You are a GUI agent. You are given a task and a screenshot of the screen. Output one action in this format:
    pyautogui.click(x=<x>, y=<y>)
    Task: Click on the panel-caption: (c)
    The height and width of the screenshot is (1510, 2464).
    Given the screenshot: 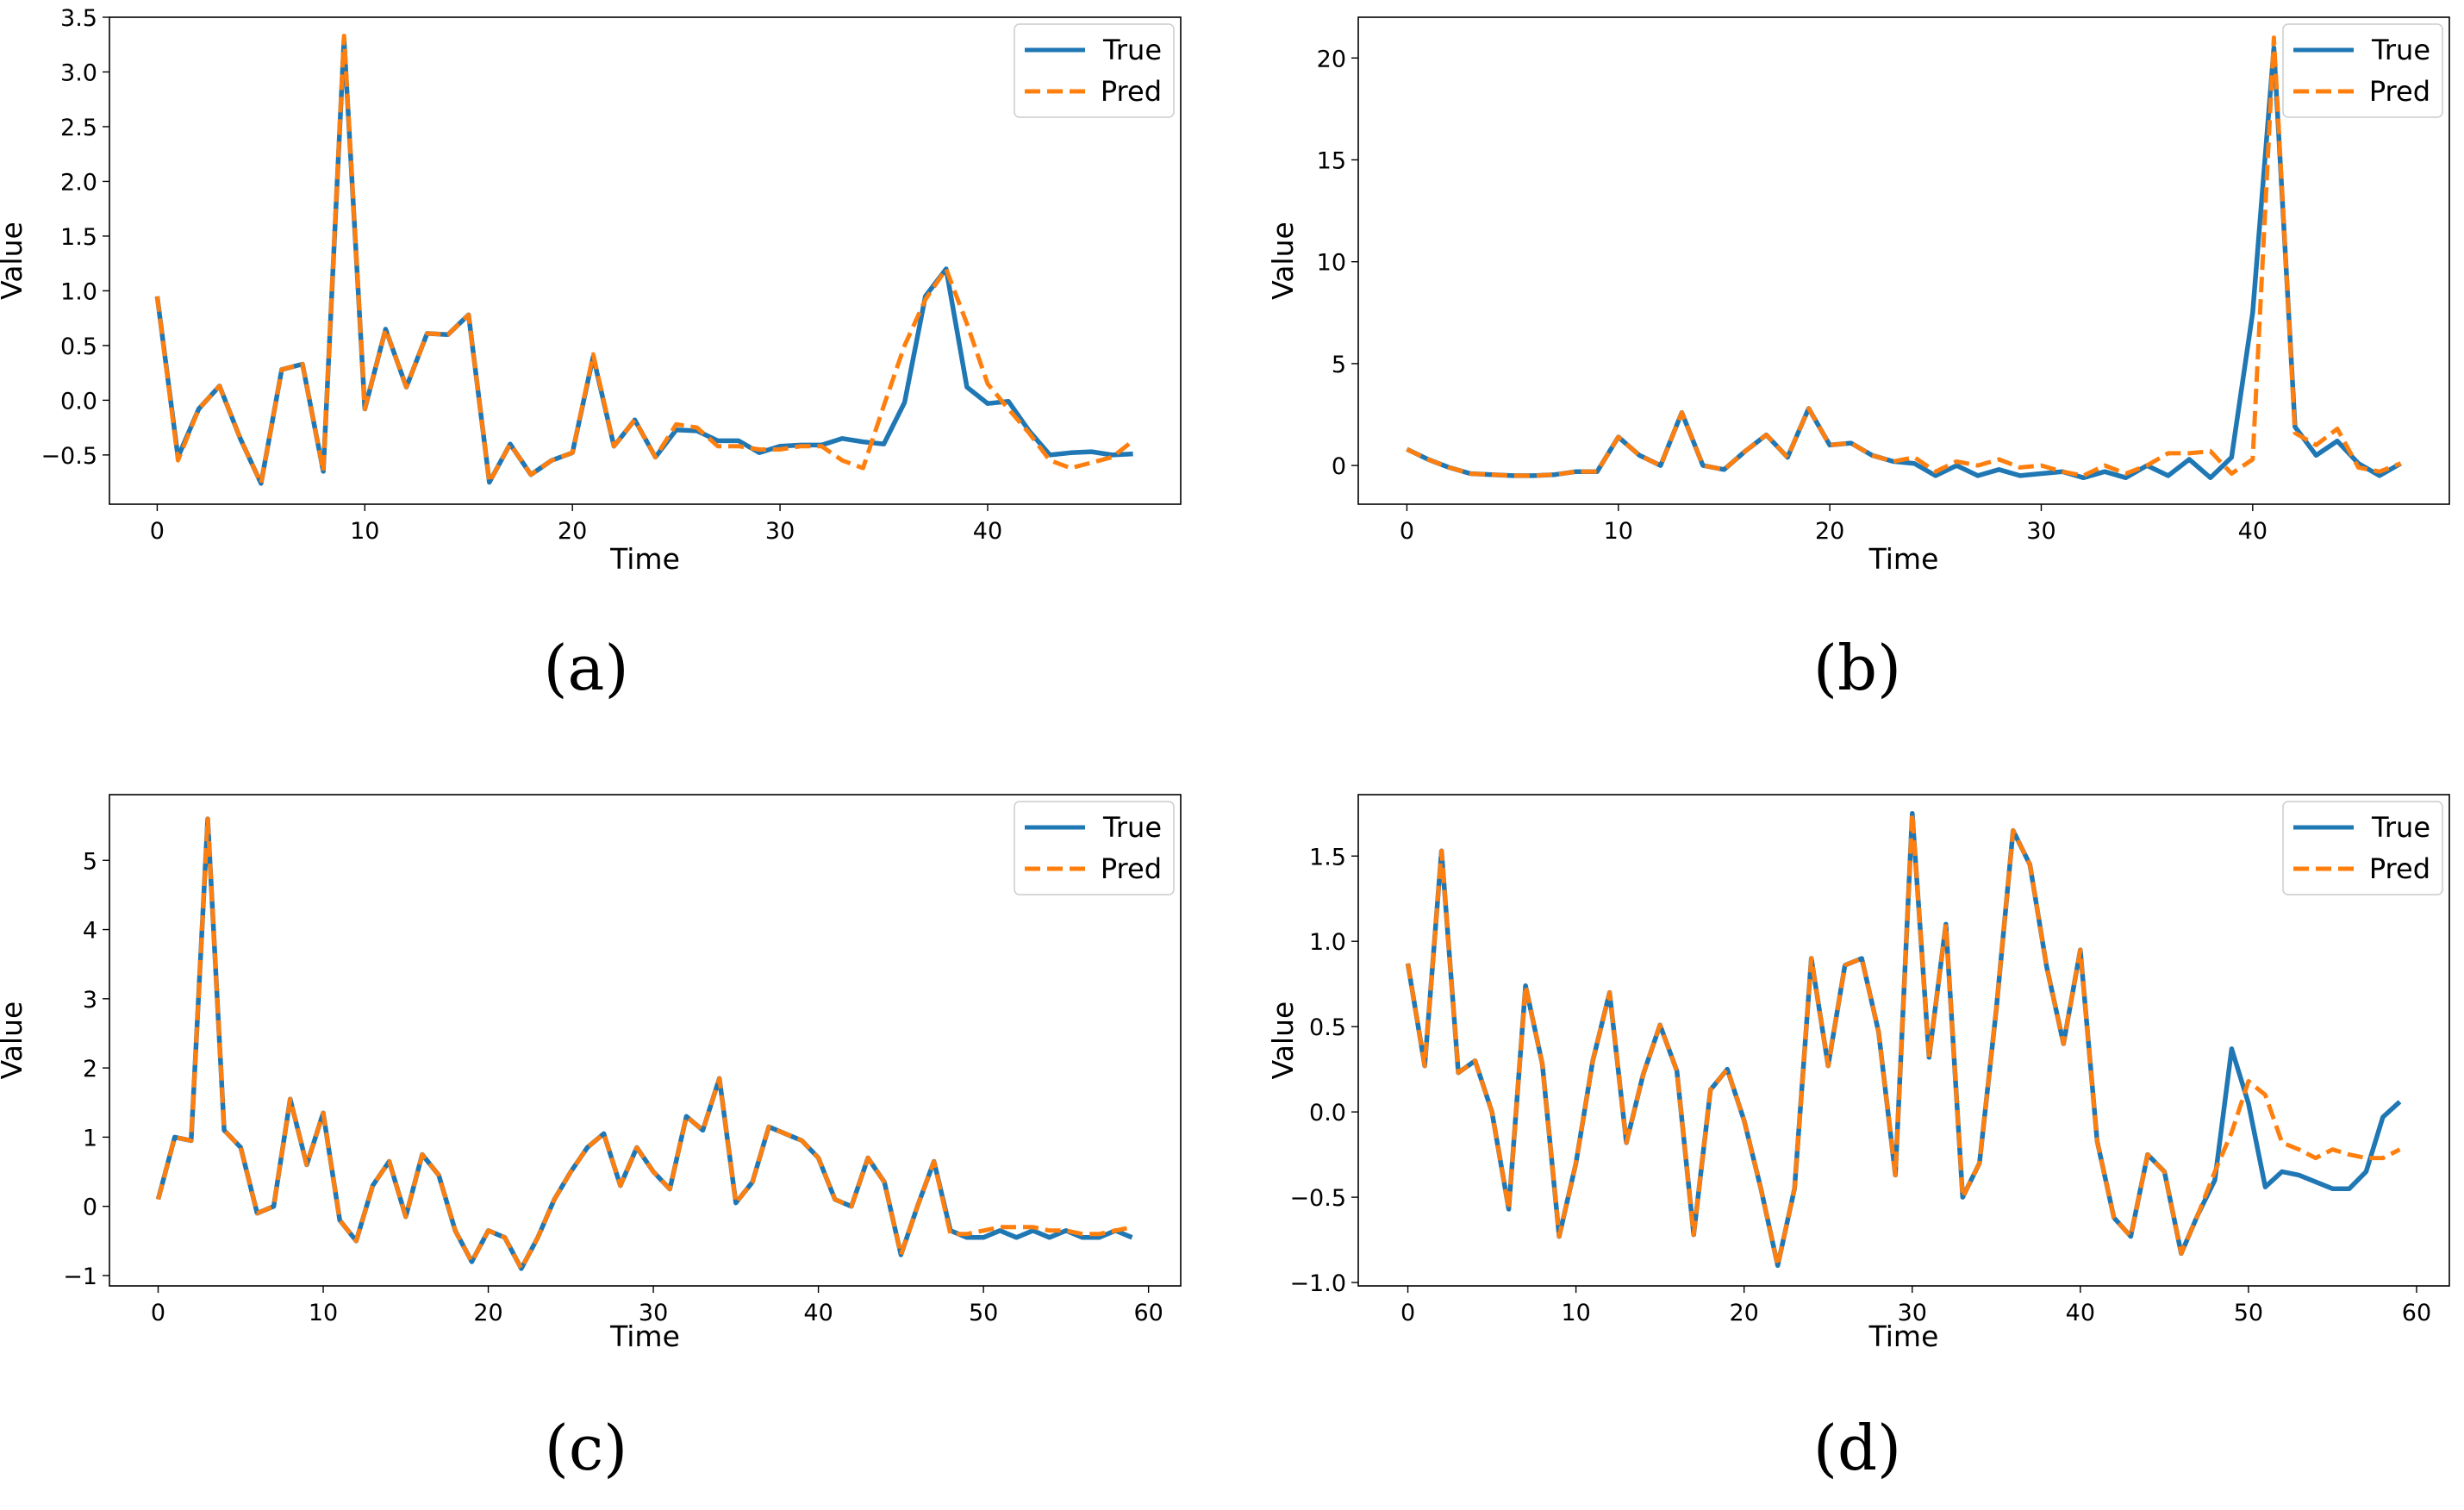 What is the action you would take?
    pyautogui.click(x=586, y=1448)
    